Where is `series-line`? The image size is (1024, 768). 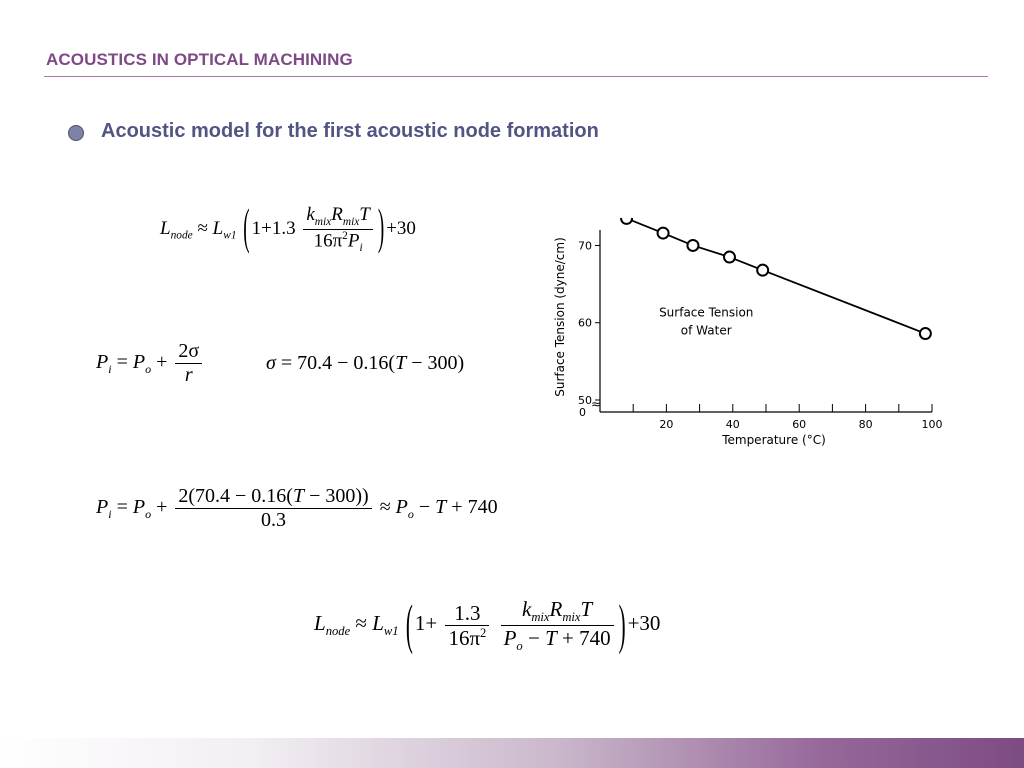 series-line is located at coordinates (776, 276).